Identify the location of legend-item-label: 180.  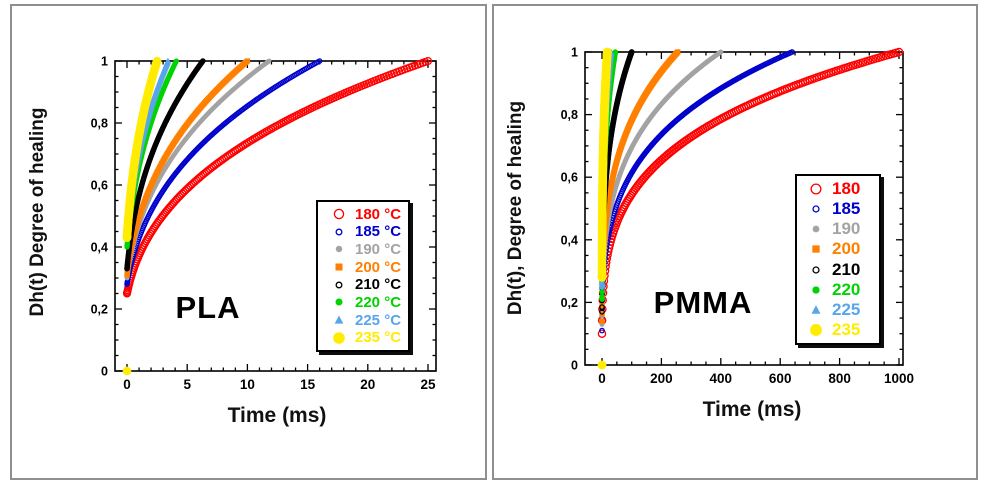
(846, 189).